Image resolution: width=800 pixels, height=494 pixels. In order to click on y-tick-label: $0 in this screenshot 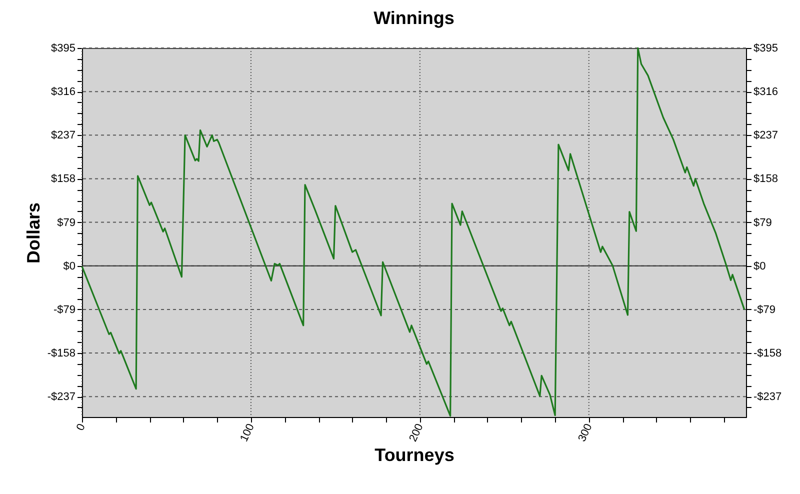, I will do `click(69, 266)`.